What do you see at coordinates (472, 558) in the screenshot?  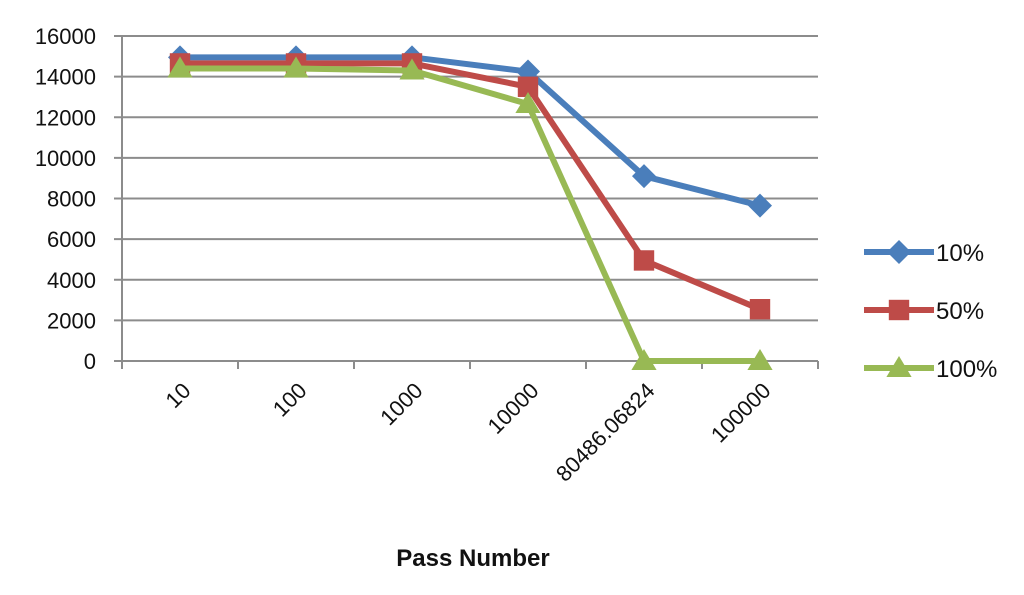 I see `x-axis-label: Pass Number` at bounding box center [472, 558].